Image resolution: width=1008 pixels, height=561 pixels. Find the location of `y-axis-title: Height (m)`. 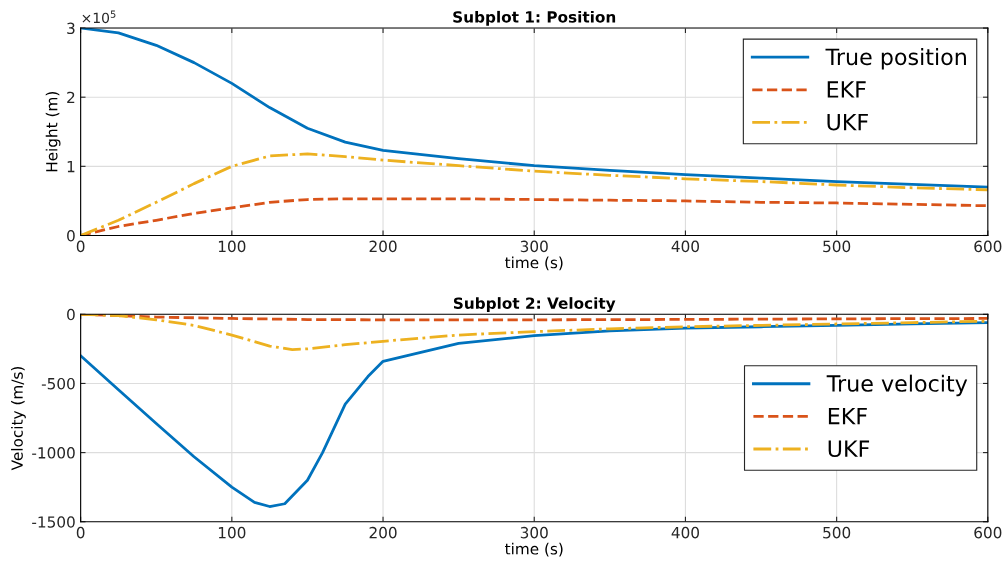

y-axis-title: Height (m) is located at coordinates (53, 132).